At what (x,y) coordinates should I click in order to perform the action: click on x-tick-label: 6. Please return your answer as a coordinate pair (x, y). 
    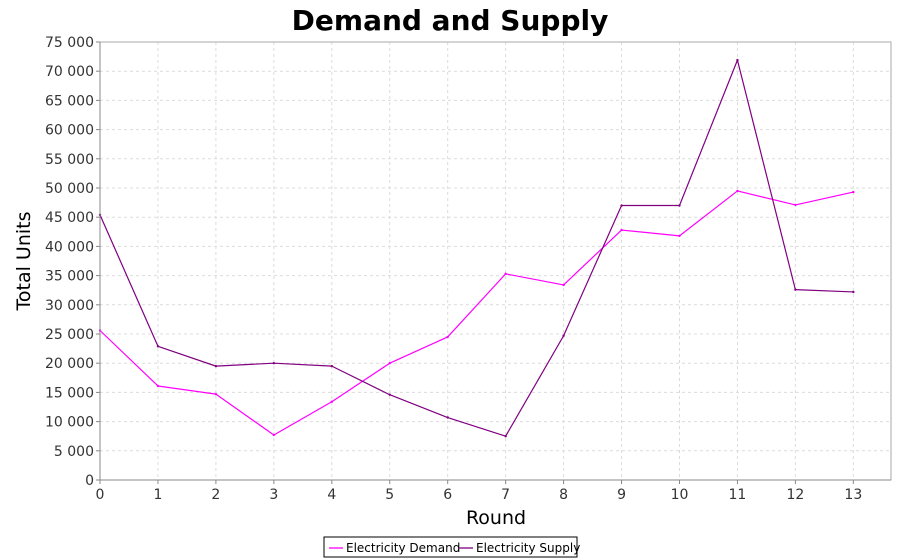
    Looking at the image, I should click on (447, 495).